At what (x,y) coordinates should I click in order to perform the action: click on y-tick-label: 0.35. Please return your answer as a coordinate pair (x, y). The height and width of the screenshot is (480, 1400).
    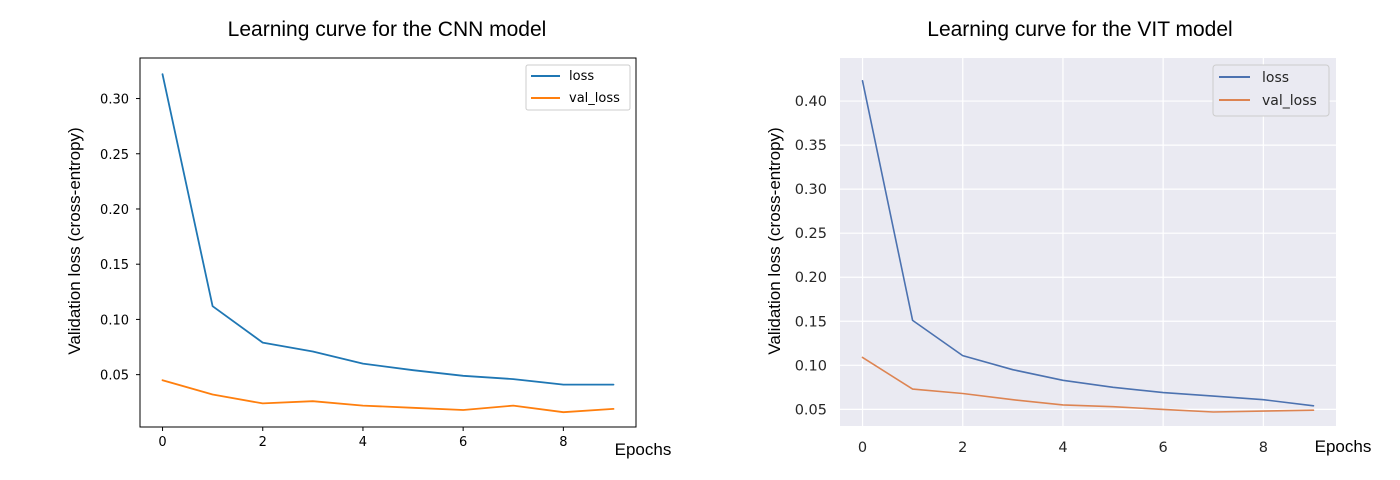
    Looking at the image, I should click on (811, 146).